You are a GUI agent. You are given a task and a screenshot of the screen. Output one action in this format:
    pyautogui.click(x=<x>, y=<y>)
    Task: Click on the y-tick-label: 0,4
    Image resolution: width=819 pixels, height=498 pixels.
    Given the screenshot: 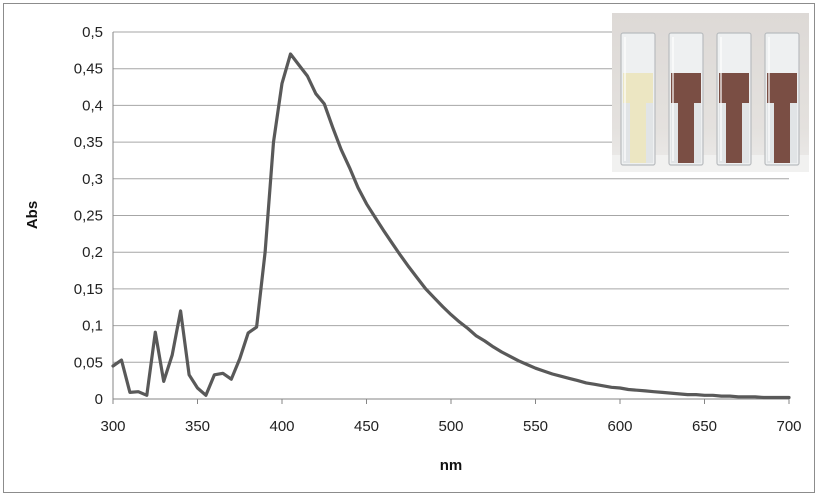 What is the action you would take?
    pyautogui.click(x=92, y=105)
    